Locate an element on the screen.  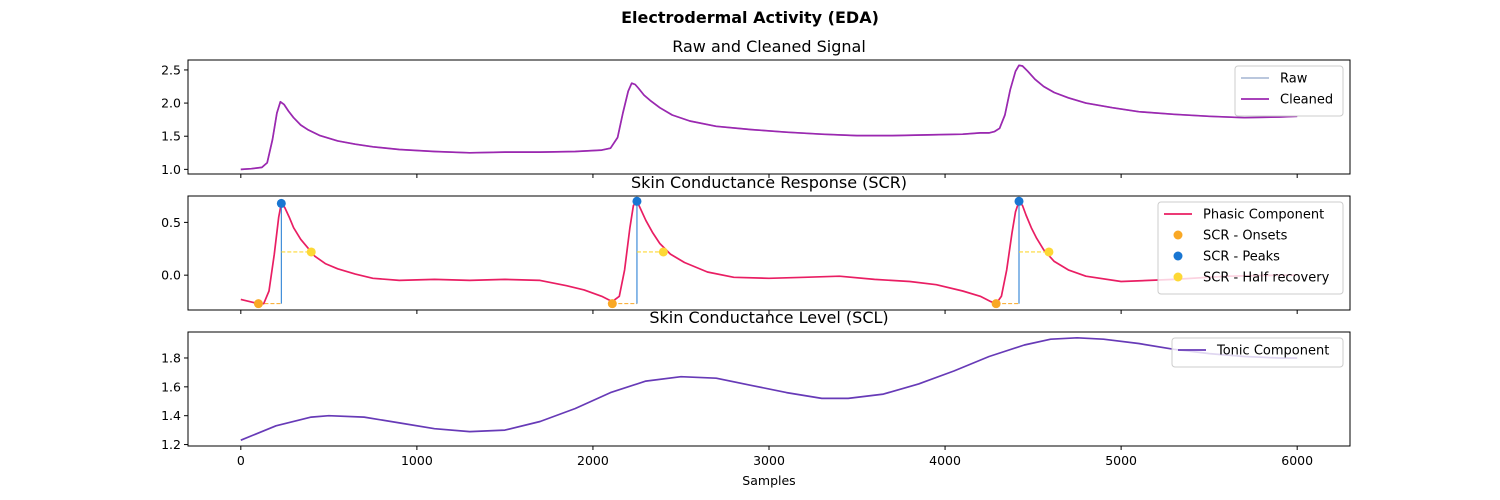
x-tick-label: 1000 is located at coordinates (417, 460).